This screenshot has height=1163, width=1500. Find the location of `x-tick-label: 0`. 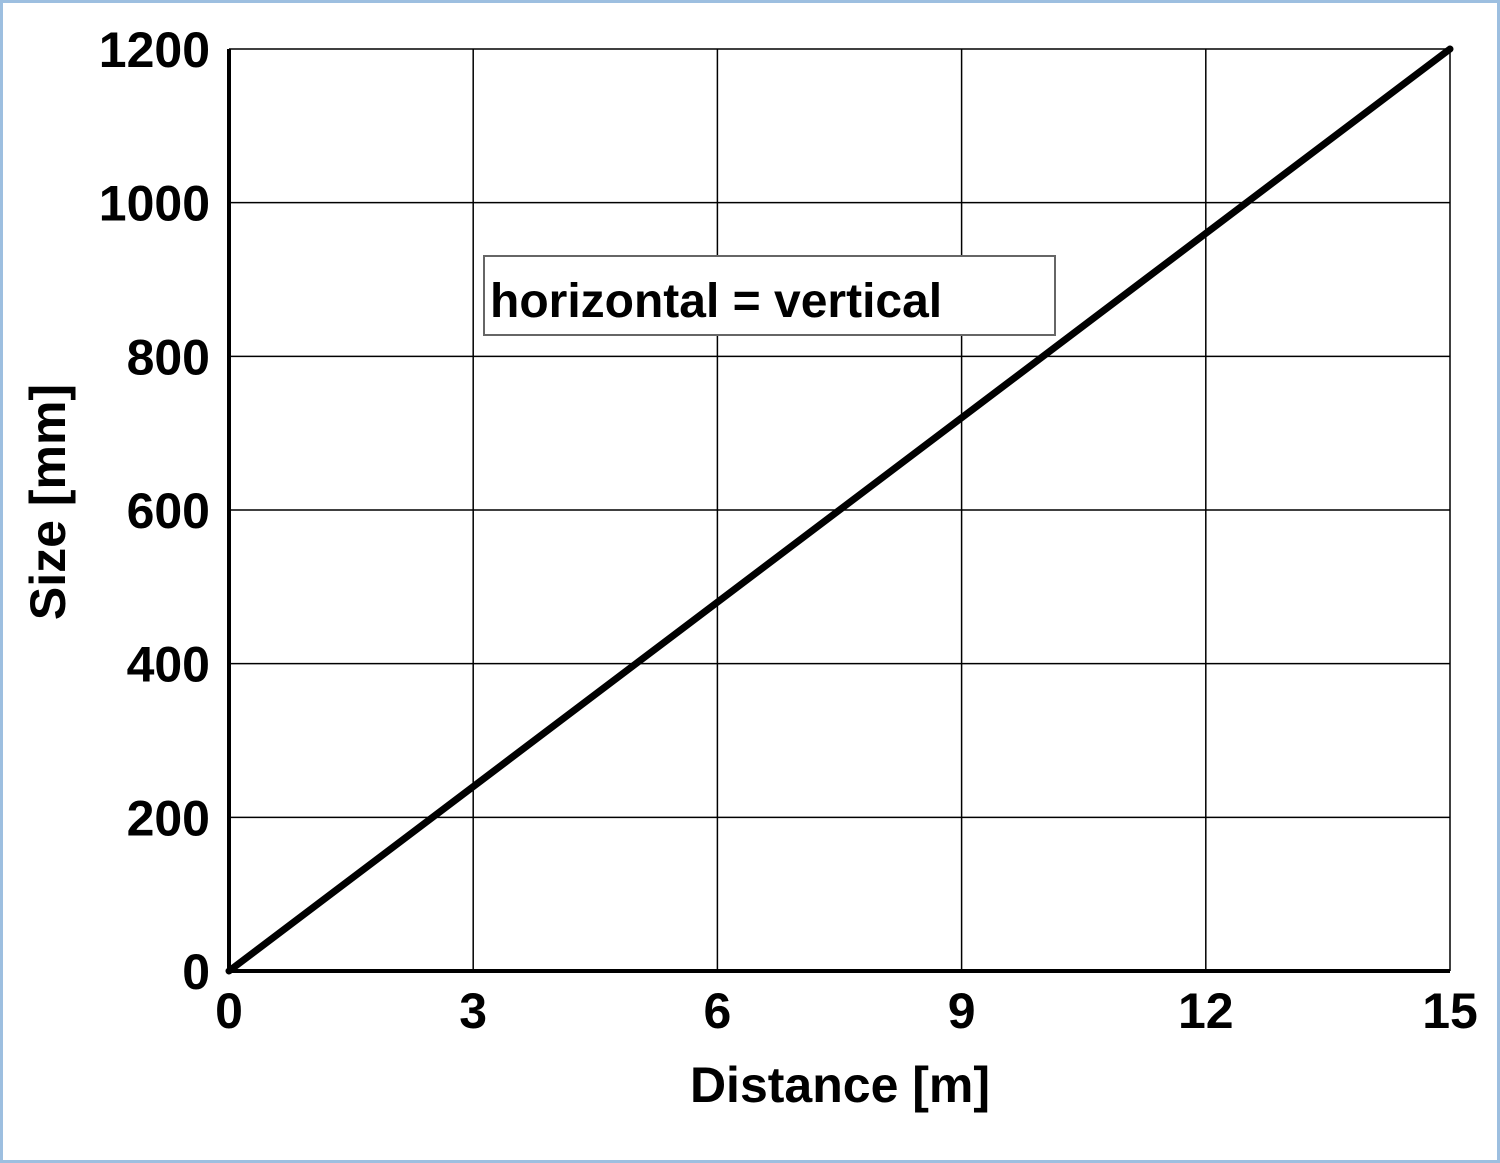

x-tick-label: 0 is located at coordinates (229, 1011).